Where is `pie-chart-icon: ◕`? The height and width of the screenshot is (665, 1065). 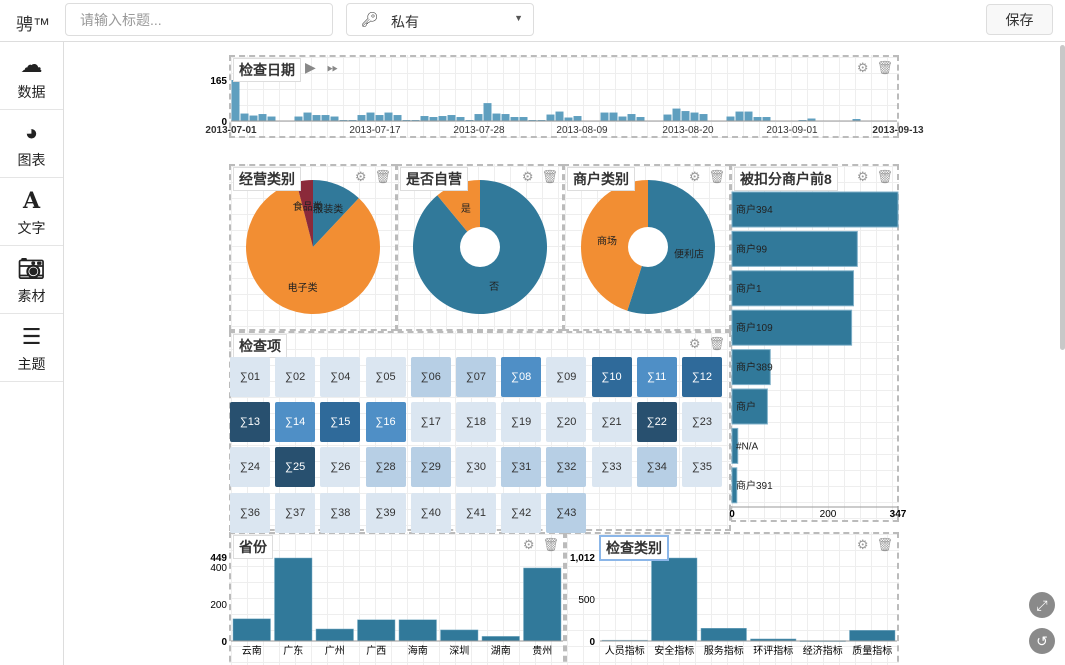
pie-chart-icon: ◕ is located at coordinates (31, 132).